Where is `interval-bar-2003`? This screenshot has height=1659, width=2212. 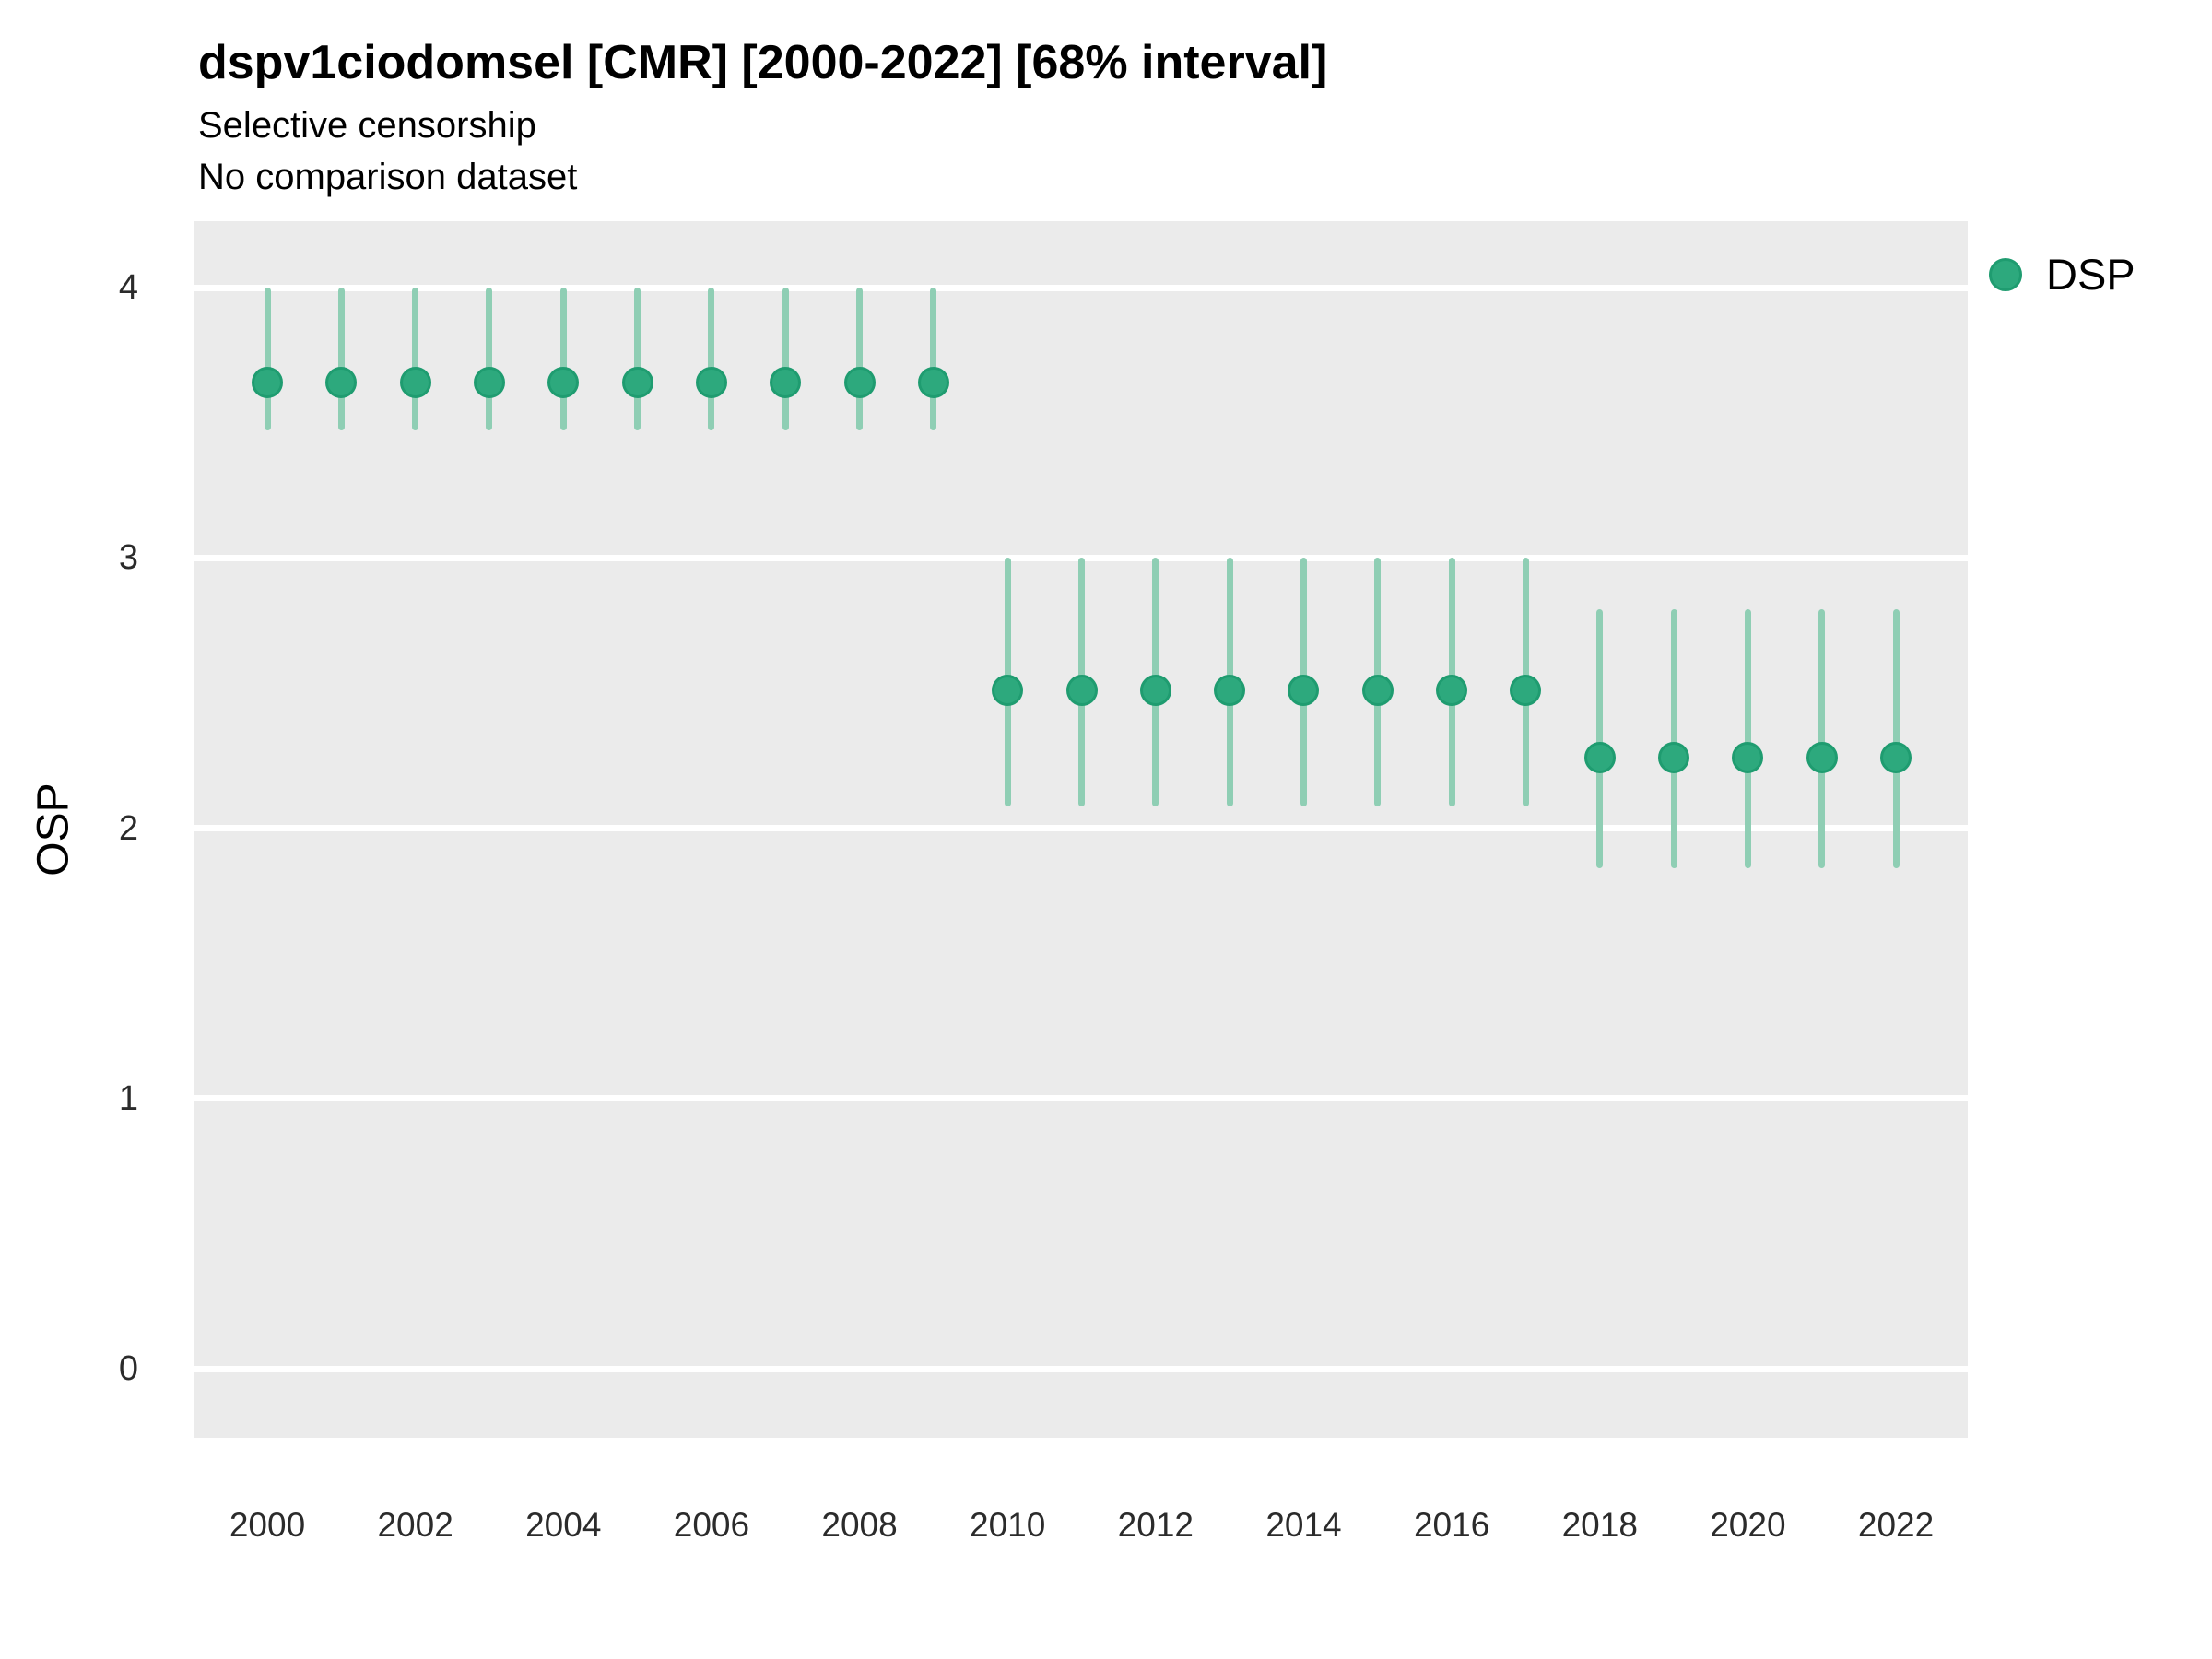 interval-bar-2003 is located at coordinates (489, 359).